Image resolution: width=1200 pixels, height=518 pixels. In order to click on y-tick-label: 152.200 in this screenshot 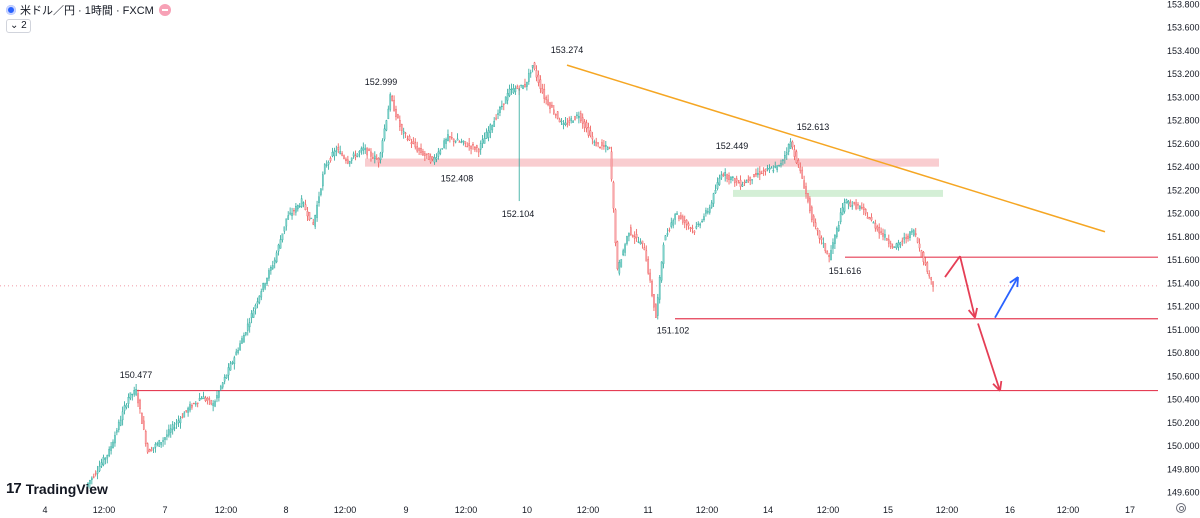, I will do `click(1183, 190)`.